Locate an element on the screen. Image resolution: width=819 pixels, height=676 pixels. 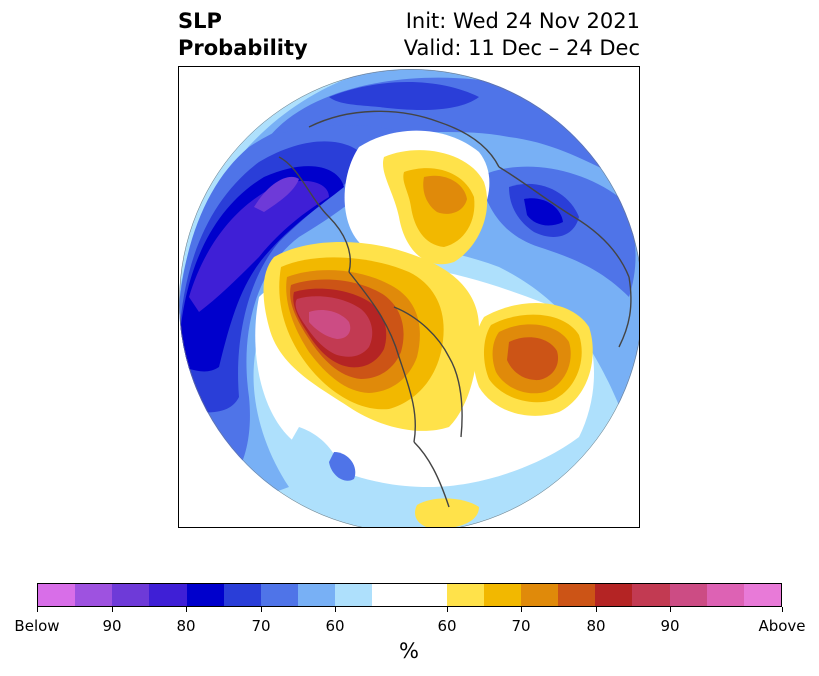
coastline-americas-west is located at coordinates (382, 357).